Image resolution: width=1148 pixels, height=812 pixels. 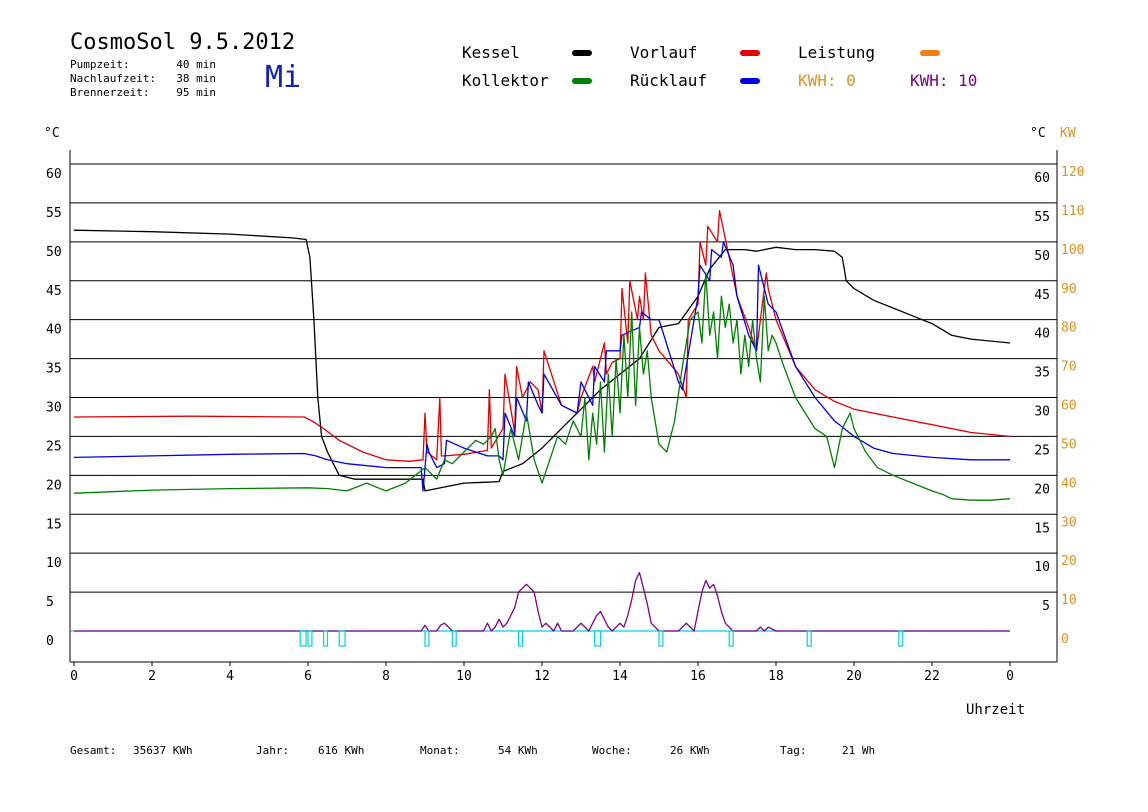 I want to click on y-axis-label-left: °C, so click(x=52, y=133).